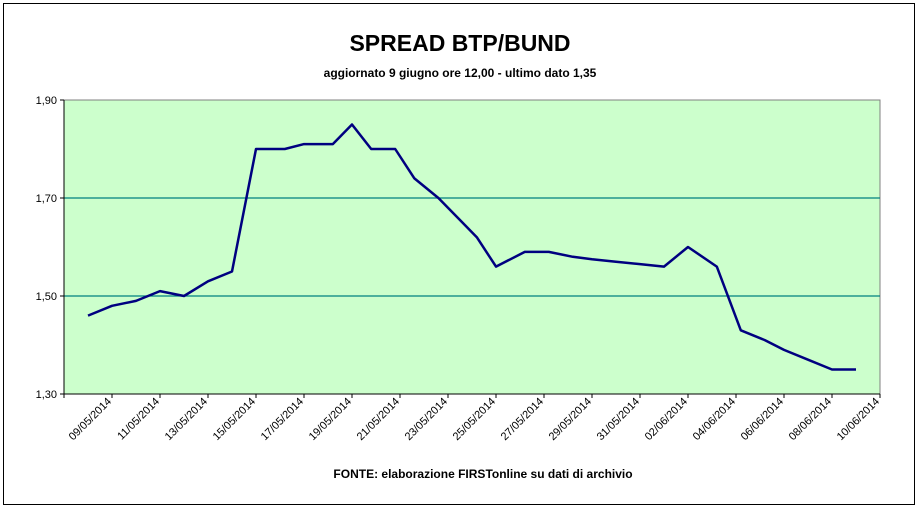 This screenshot has width=920, height=510. I want to click on x-tick-label: 23/05/2014, so click(426, 419).